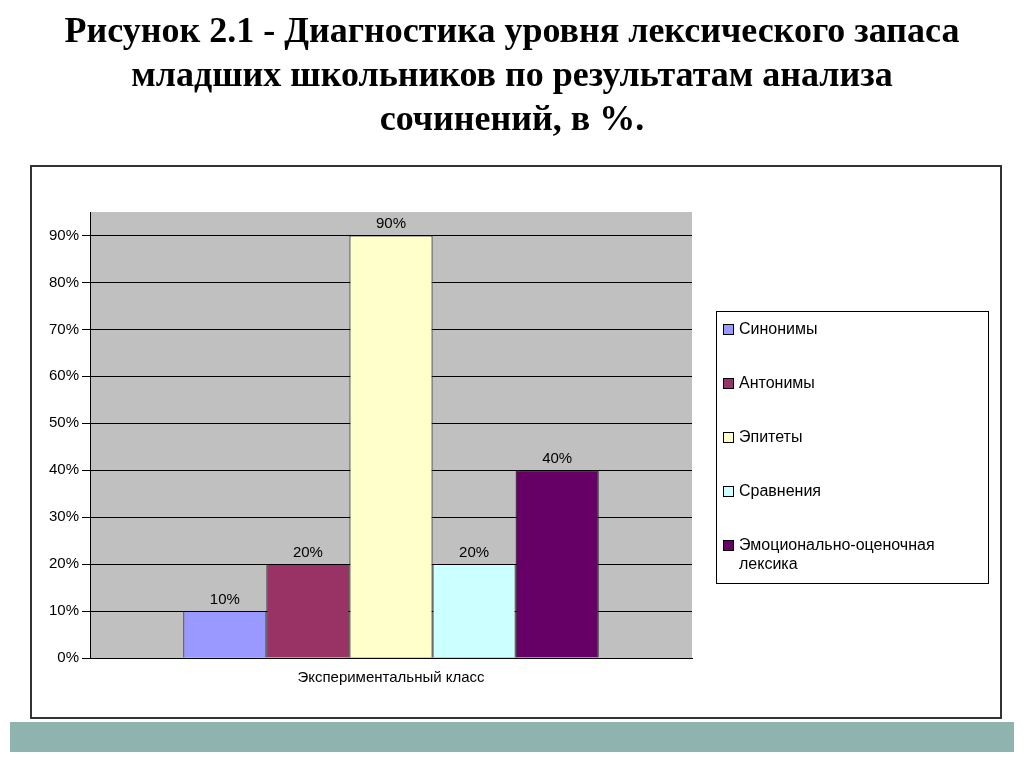 Image resolution: width=1024 pixels, height=767 pixels. I want to click on y-tick-label: 80%, so click(64, 281).